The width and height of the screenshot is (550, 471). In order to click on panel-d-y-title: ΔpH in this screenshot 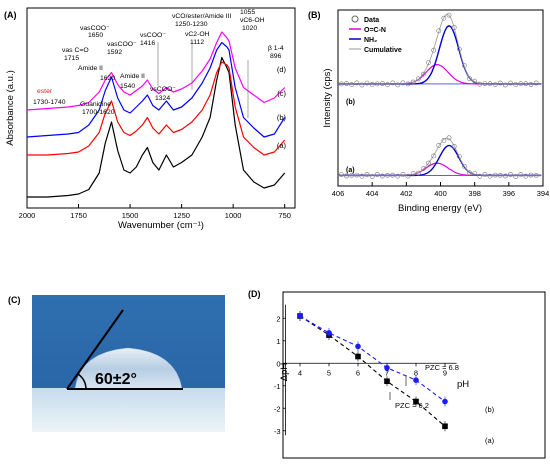, I will do `click(284, 372)`.